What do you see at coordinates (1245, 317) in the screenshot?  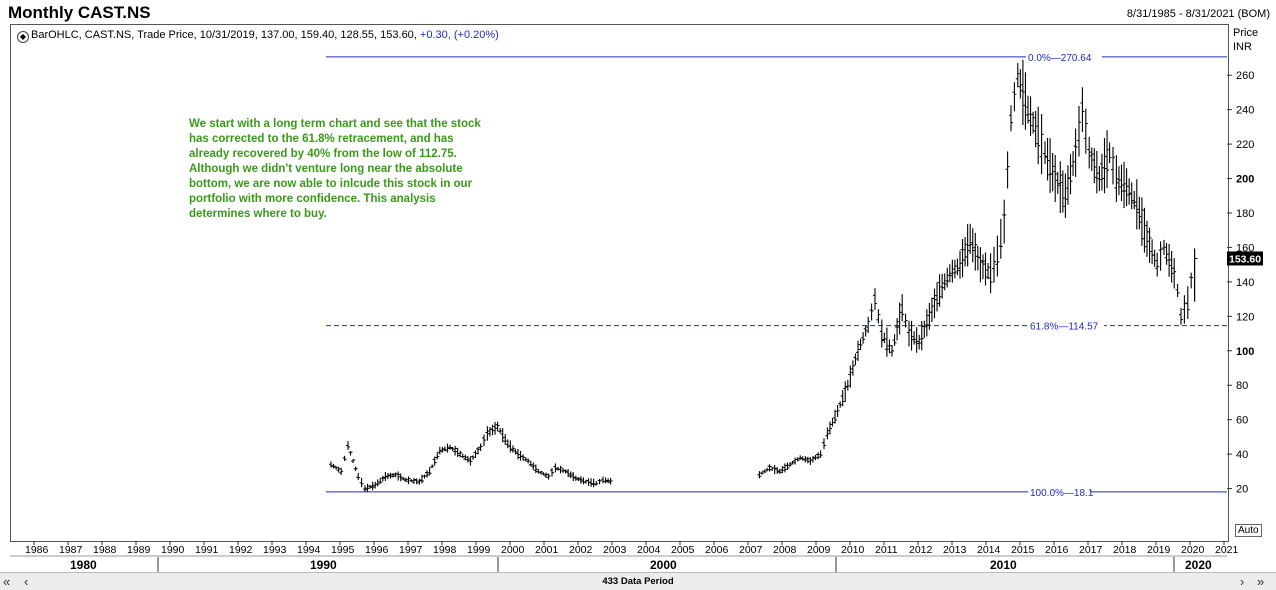 I see `y-tick-label: 120` at bounding box center [1245, 317].